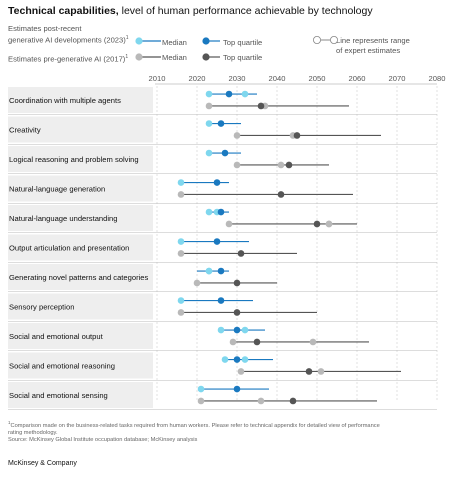  I want to click on legend-post-median: Median, so click(174, 42).